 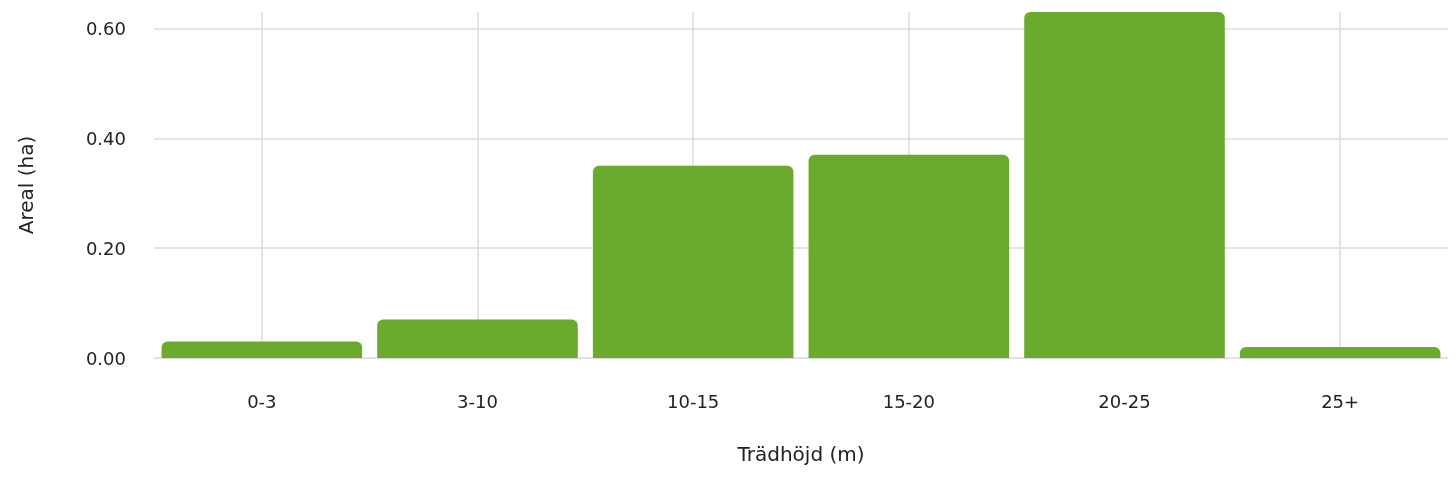 I want to click on x-tick-label: 20-25, so click(x=1124, y=401).